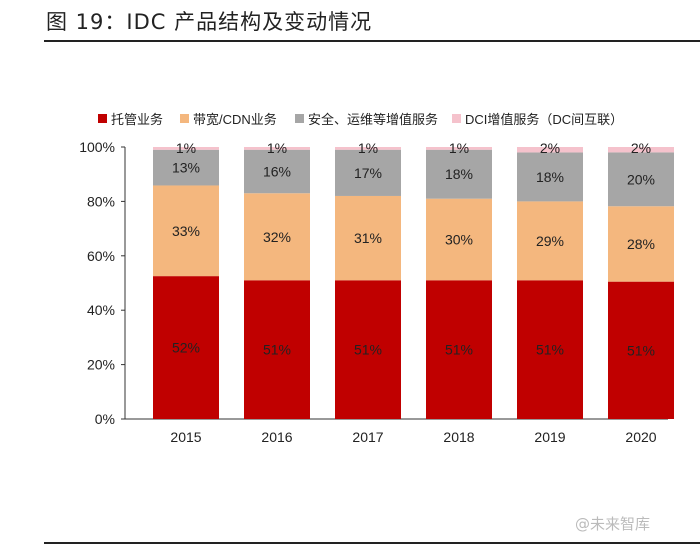 The image size is (700, 549). Describe the element at coordinates (640, 437) in the screenshot. I see `x-tick-label: 2020` at that location.